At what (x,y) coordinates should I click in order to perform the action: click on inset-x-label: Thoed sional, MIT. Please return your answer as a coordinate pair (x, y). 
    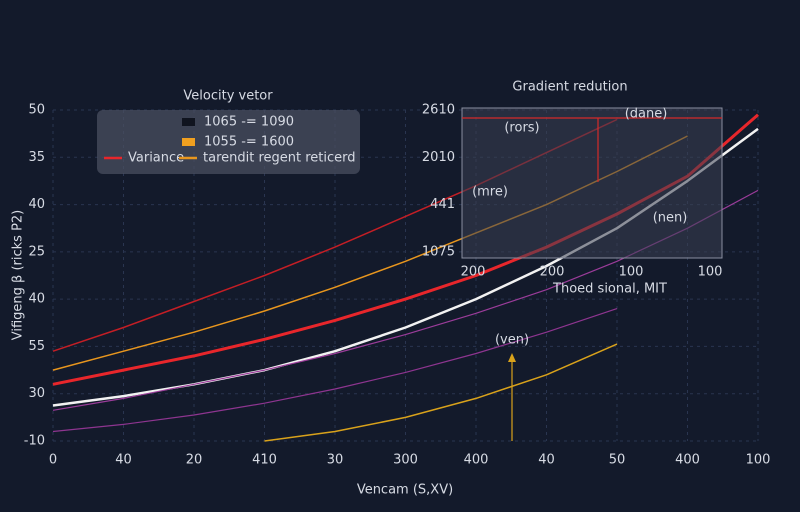
    Looking at the image, I should click on (609, 289).